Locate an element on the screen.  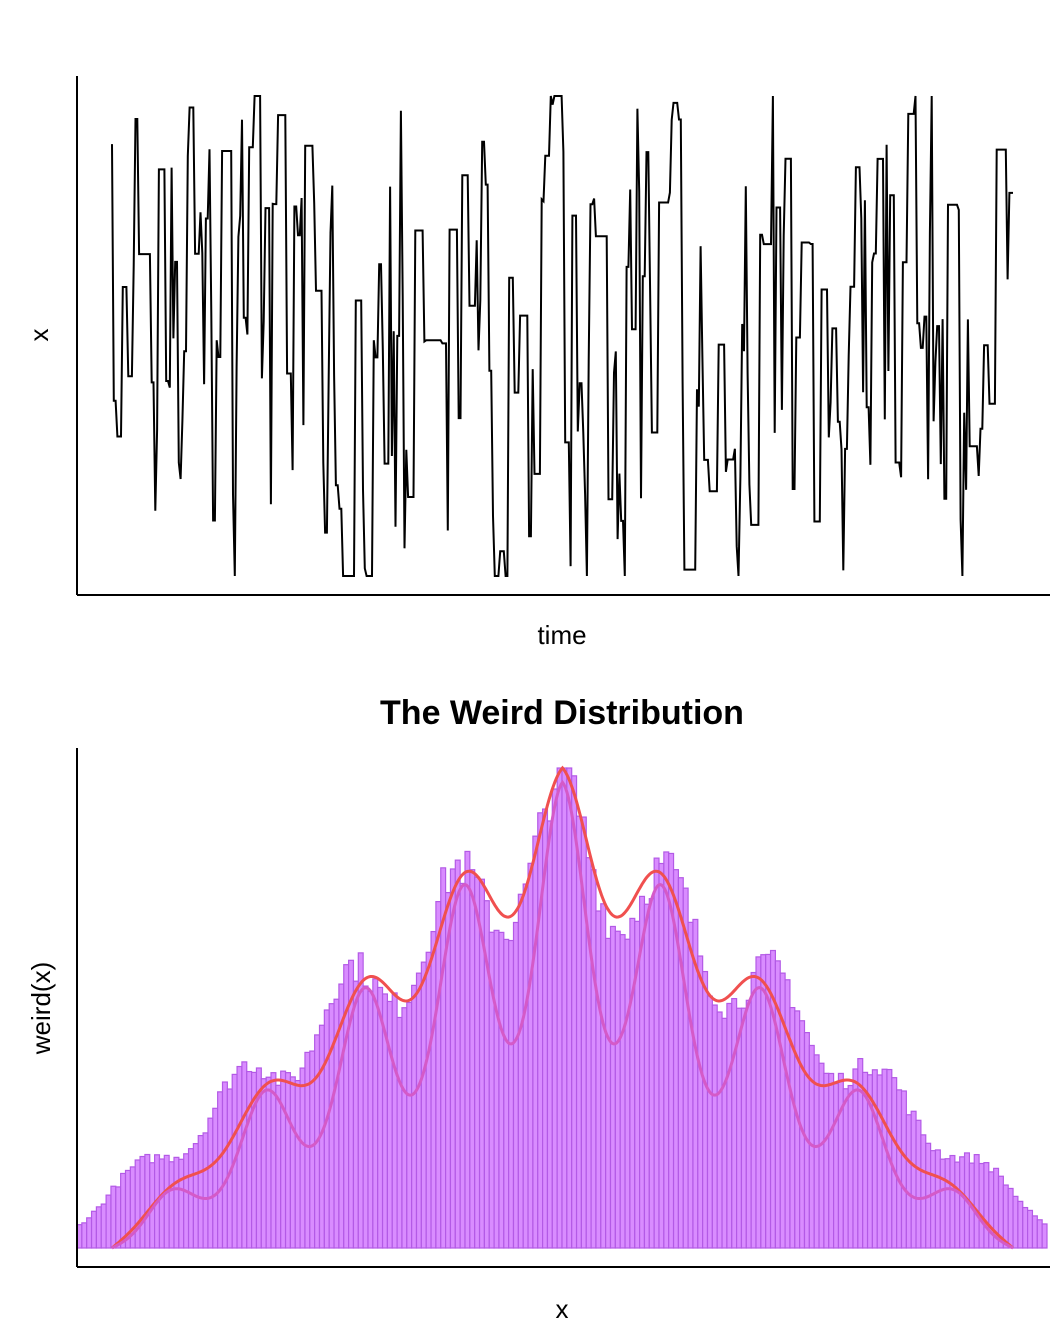
hist-xlabel: x is located at coordinates (562, 1309).